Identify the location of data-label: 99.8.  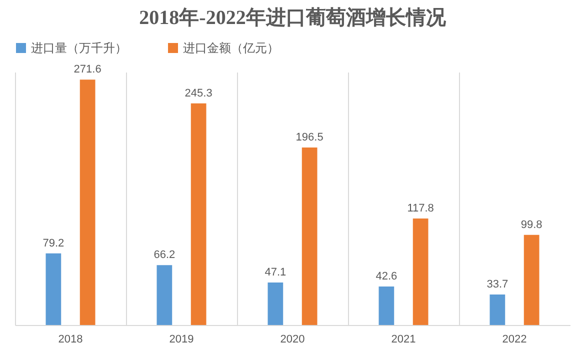
(531, 224).